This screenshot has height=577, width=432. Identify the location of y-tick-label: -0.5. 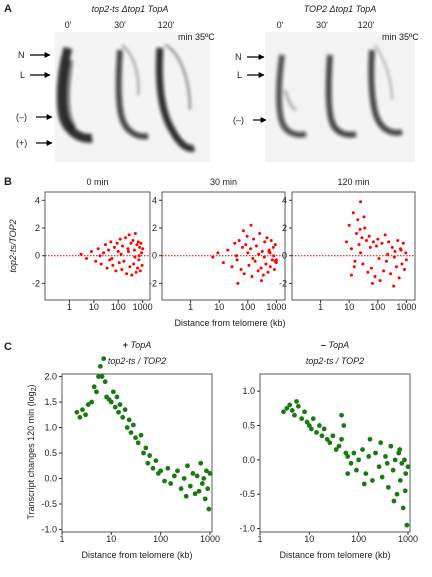
(49, 504).